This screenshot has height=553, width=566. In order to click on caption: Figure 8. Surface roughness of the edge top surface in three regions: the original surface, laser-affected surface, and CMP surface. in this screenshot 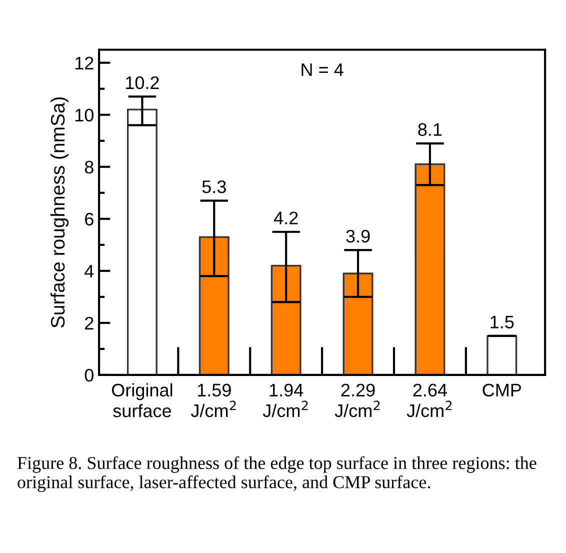, I will do `click(277, 474)`.